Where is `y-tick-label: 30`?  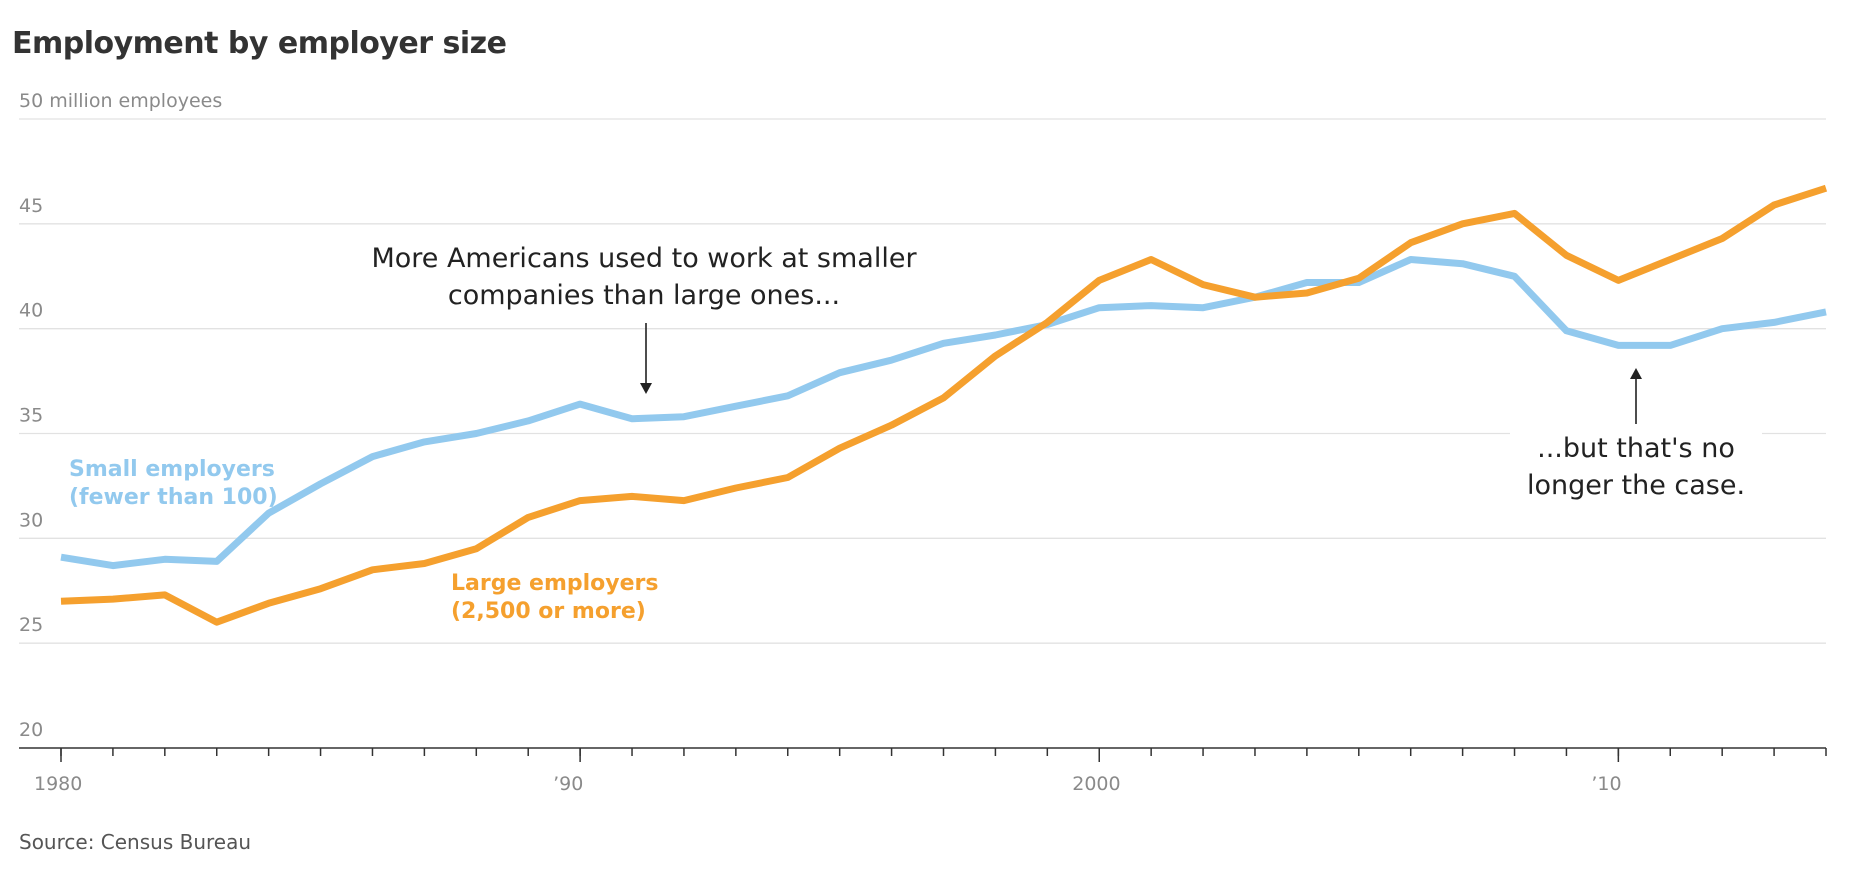 y-tick-label: 30 is located at coordinates (31, 520).